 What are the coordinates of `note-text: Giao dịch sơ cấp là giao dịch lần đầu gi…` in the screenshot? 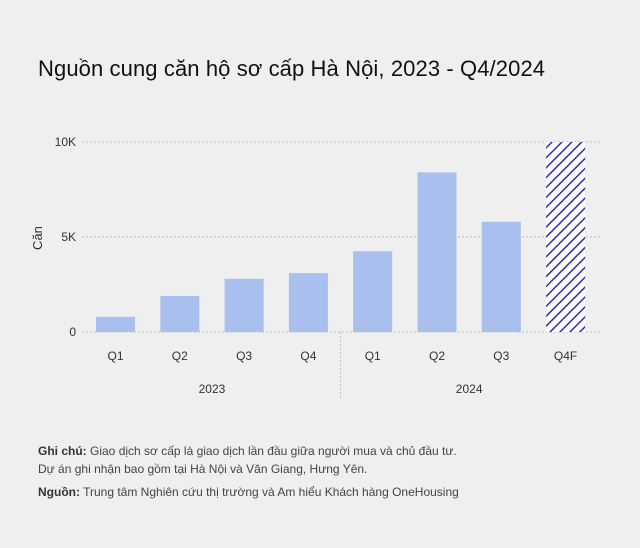 It's located at (271, 451).